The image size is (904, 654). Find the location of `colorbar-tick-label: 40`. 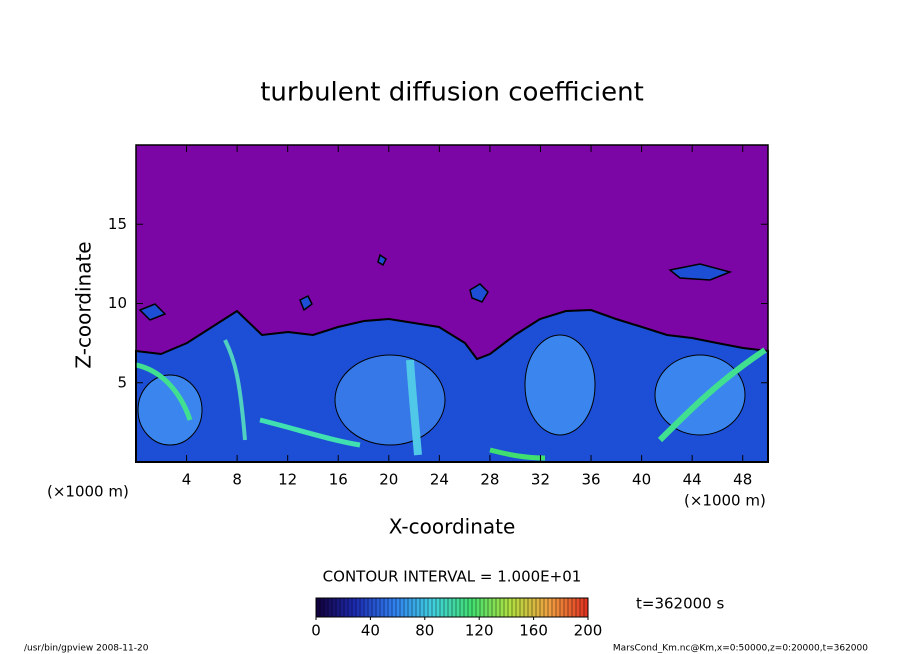

colorbar-tick-label: 40 is located at coordinates (370, 631).